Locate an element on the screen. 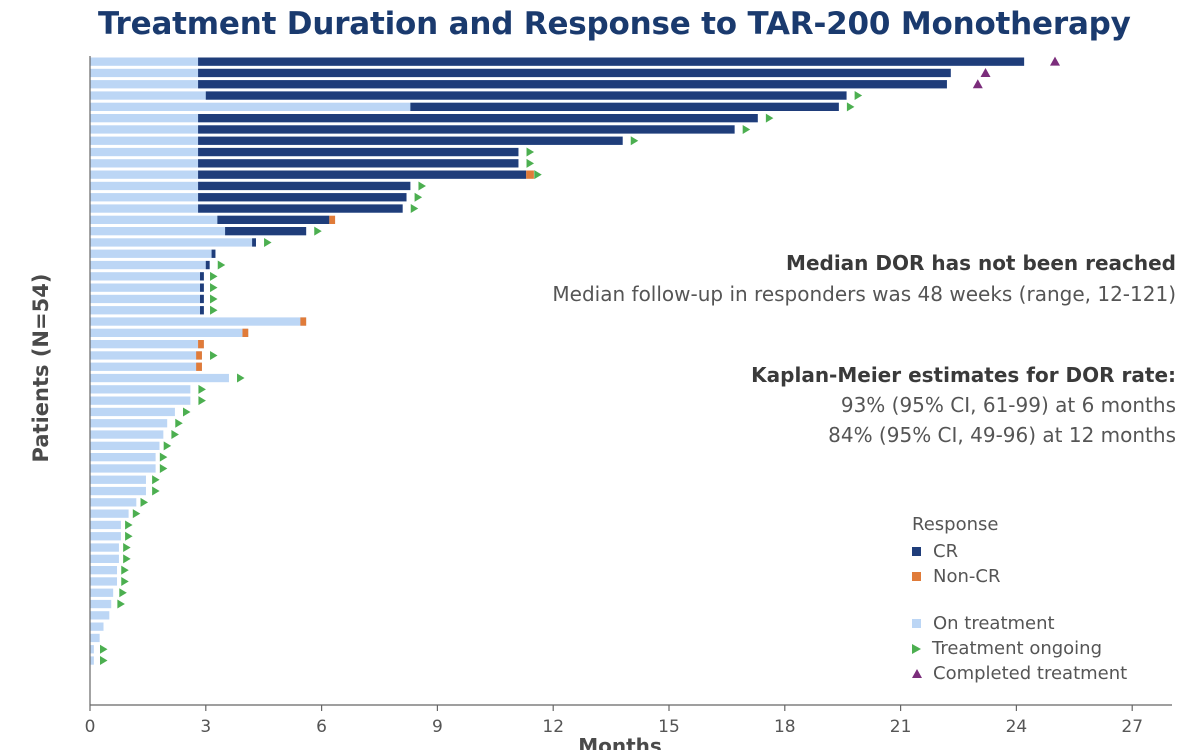 The height and width of the screenshot is (750, 1200). legend-label: Completed treatment is located at coordinates (1030, 673).